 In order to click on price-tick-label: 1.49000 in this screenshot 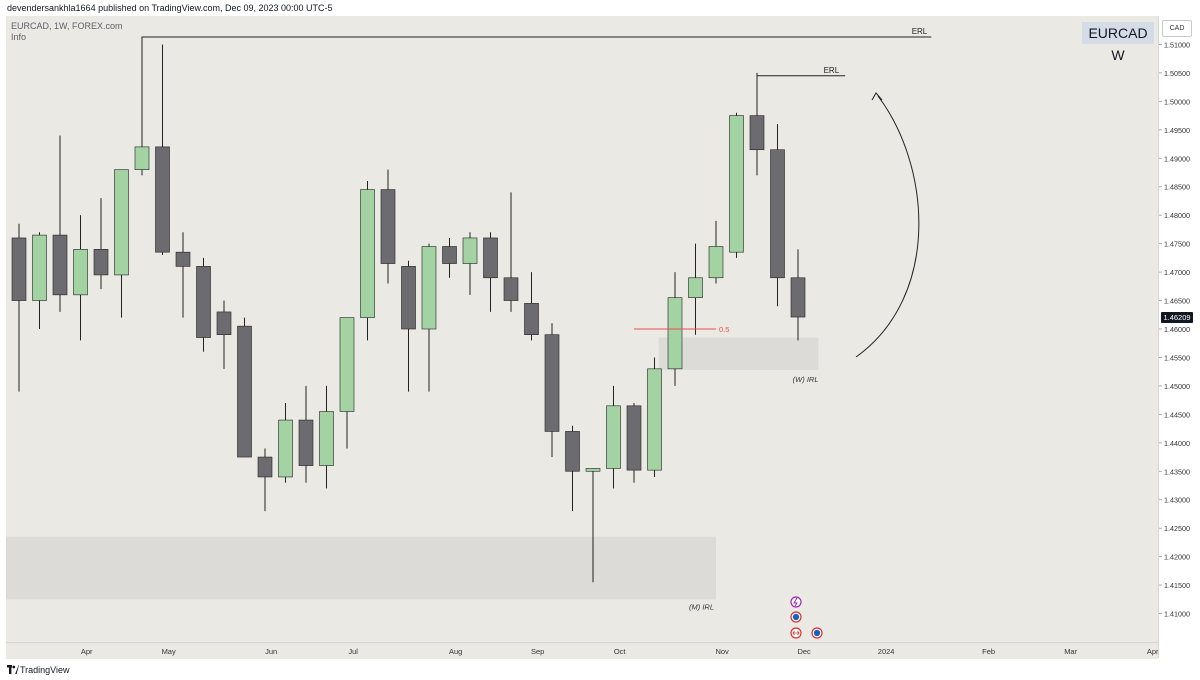, I will do `click(1177, 158)`.